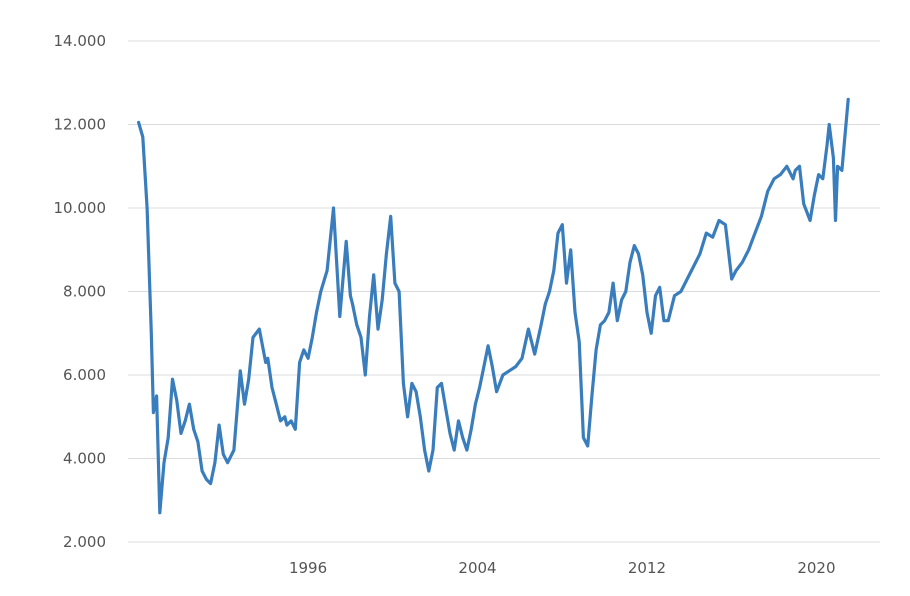  I want to click on y-tick-label: 14.000, so click(80, 41).